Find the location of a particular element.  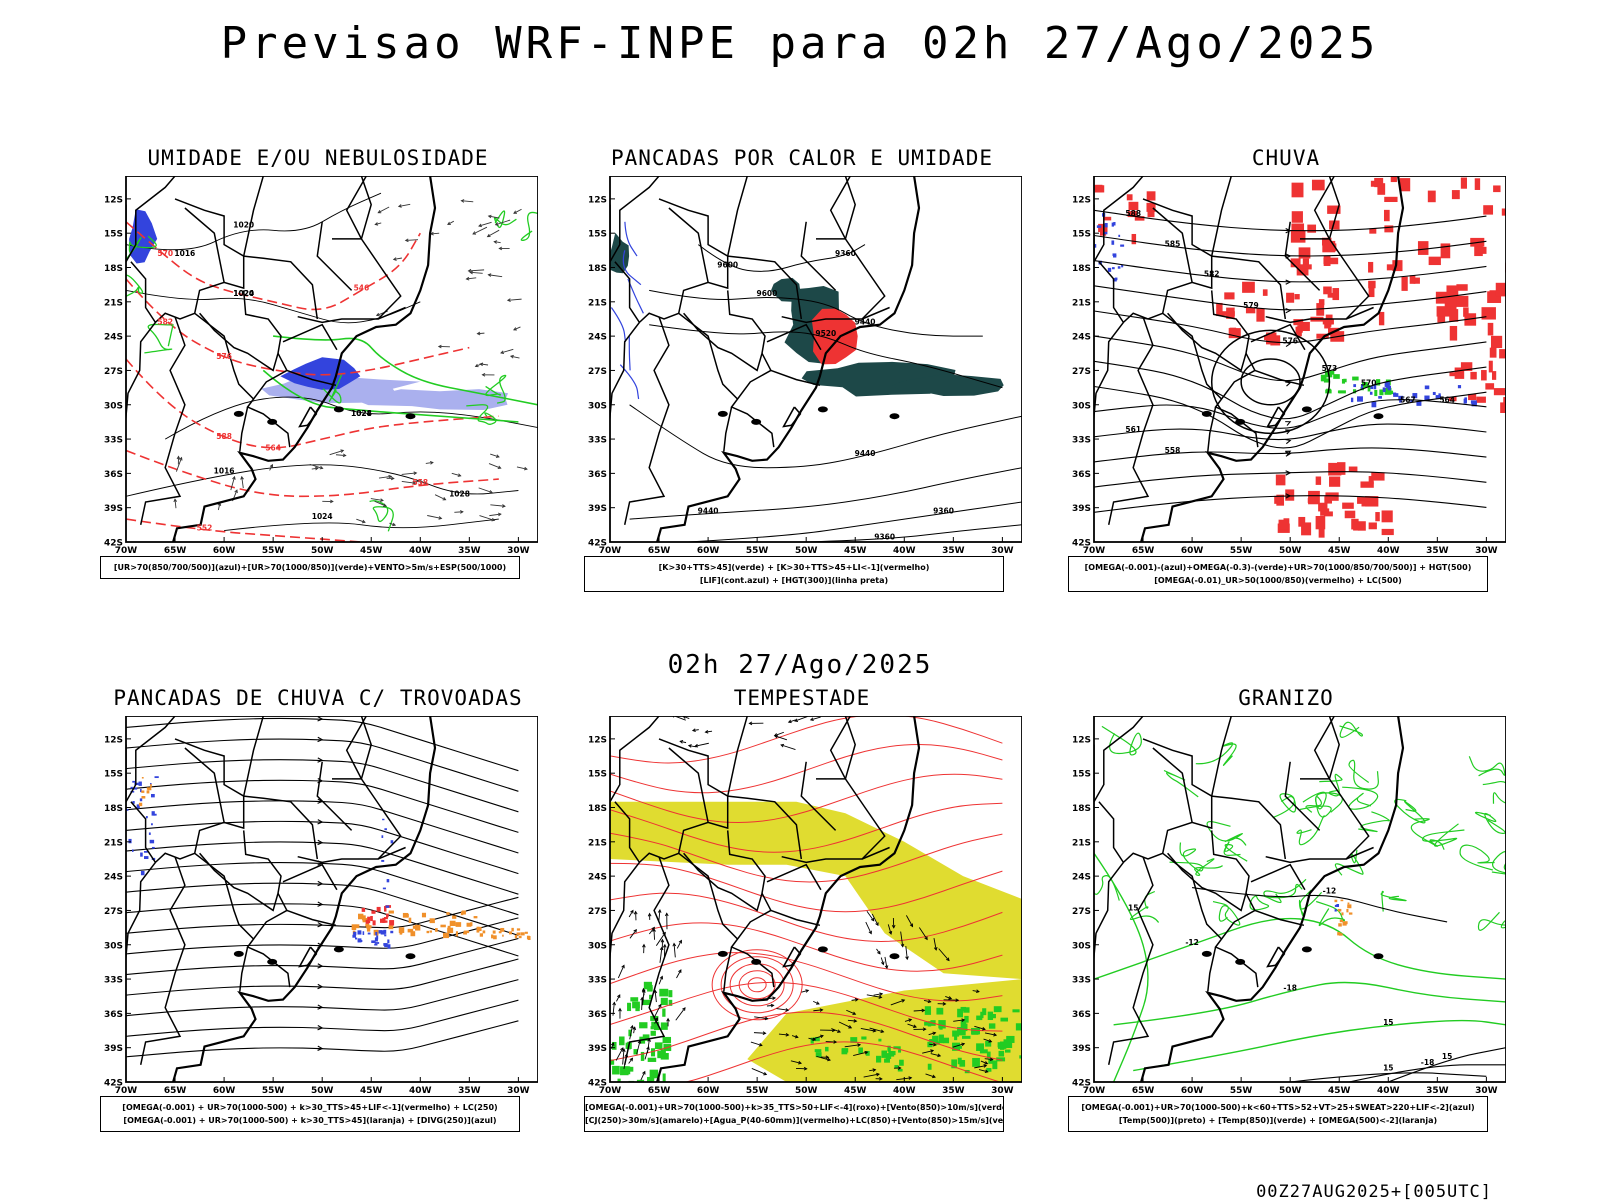

contour-label: 15 is located at coordinates (1388, 1022).